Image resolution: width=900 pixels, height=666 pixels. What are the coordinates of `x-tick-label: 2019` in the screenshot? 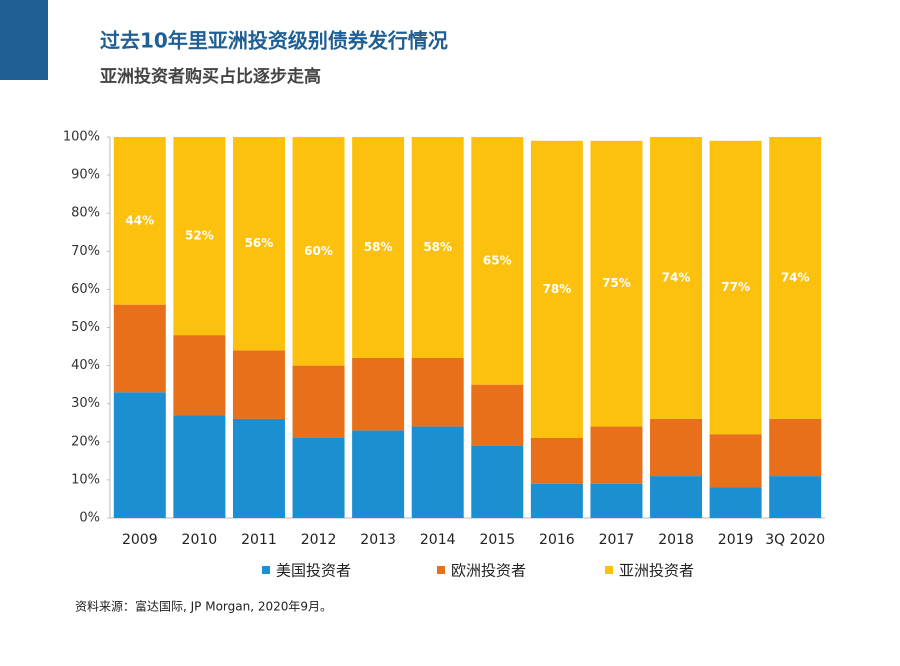 It's located at (736, 540).